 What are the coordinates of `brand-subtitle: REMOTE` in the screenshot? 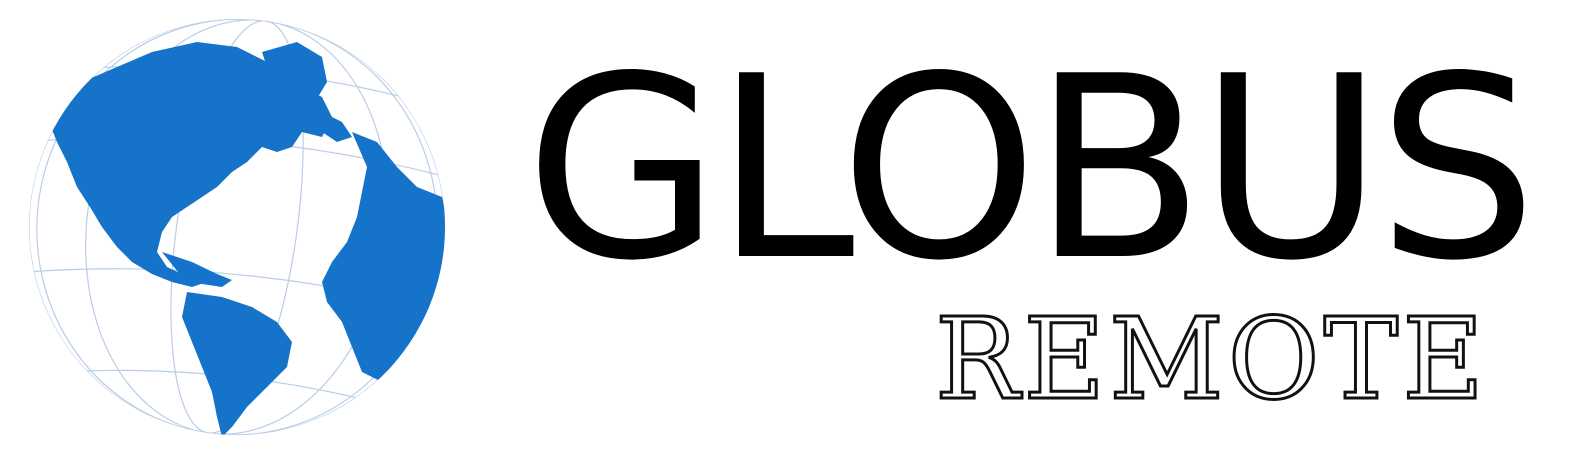 It's located at (1211, 360).